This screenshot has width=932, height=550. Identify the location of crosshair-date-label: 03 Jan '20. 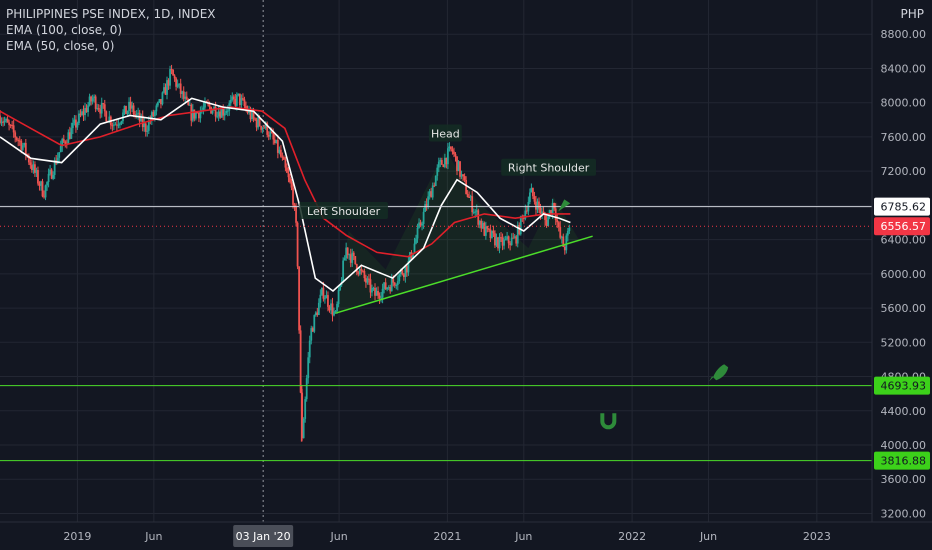
(263, 536).